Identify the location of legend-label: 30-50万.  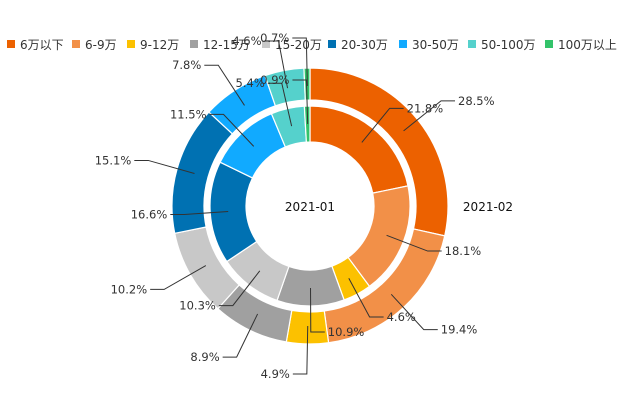
(435, 44).